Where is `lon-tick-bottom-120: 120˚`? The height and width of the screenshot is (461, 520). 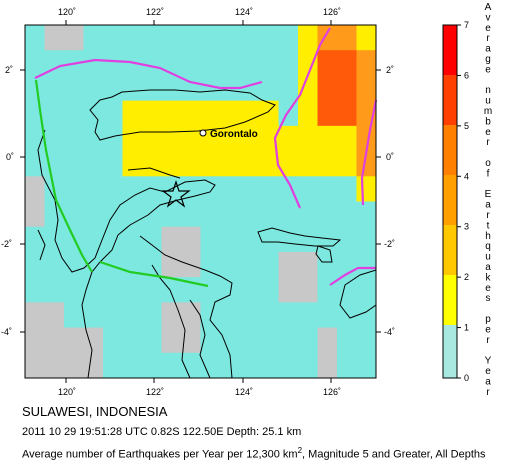 lon-tick-bottom-120: 120˚ is located at coordinates (67, 392).